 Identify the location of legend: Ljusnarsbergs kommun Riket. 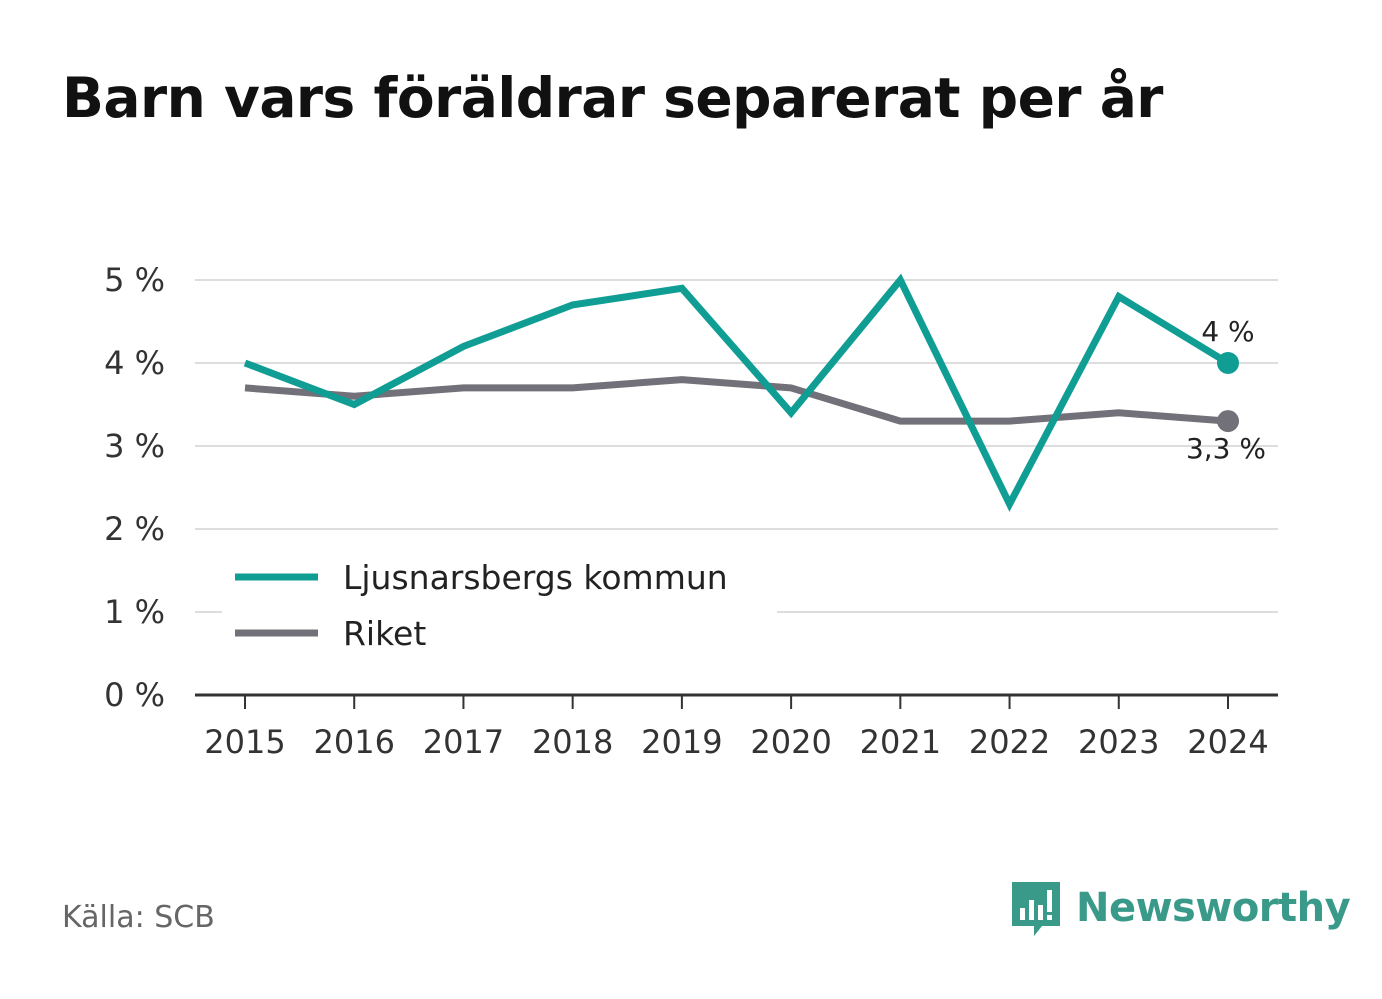
(499, 608).